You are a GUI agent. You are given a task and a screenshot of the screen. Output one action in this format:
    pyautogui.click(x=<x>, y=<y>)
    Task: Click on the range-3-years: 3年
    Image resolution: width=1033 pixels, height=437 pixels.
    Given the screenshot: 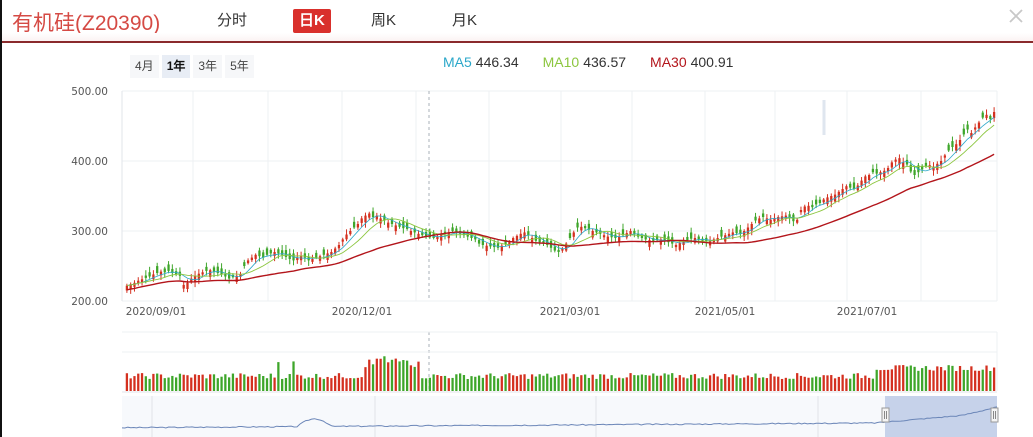 What is the action you would take?
    pyautogui.click(x=208, y=66)
    